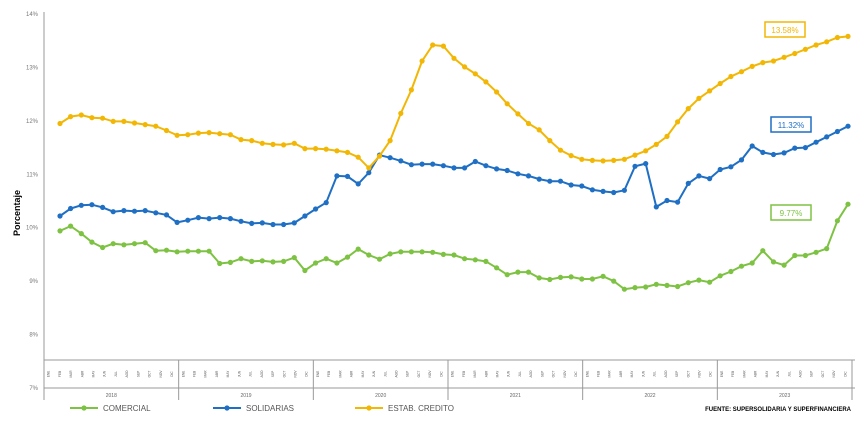  Describe the element at coordinates (408, 374) in the screenshot. I see `x-tick-label: SEP` at that location.